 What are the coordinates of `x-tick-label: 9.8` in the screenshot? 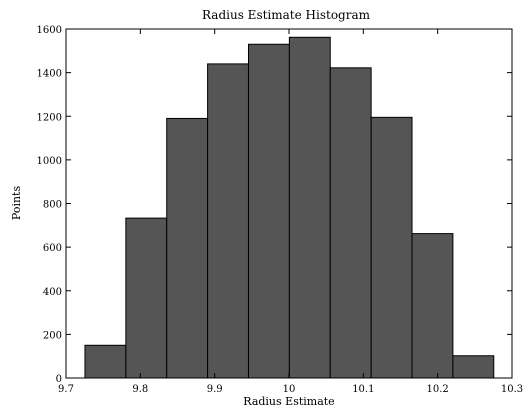 It's located at (140, 389).